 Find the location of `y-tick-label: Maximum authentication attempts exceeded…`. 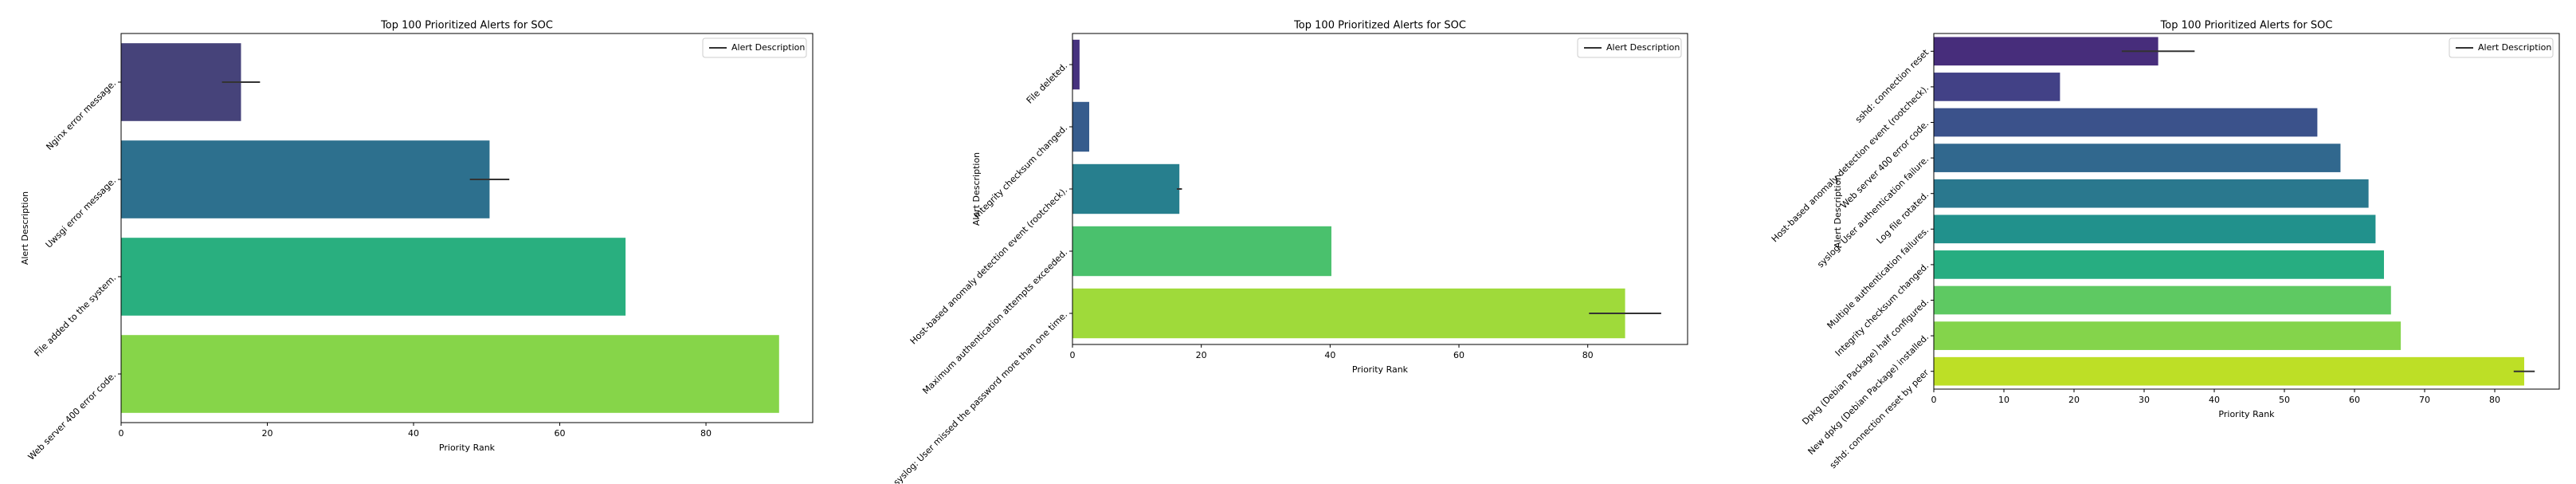

y-tick-label: Maximum authentication attempts exceeded… is located at coordinates (995, 321).